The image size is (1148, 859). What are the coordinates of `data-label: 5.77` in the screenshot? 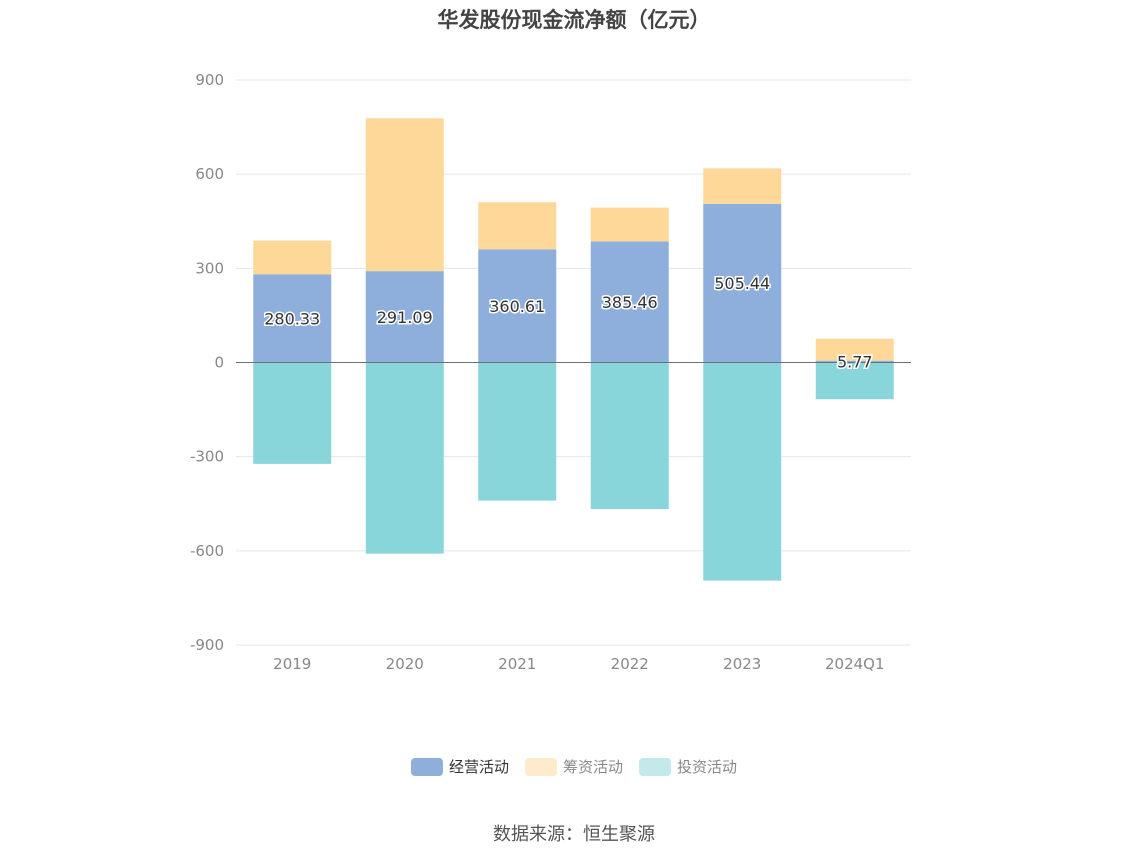 It's located at (855, 362).